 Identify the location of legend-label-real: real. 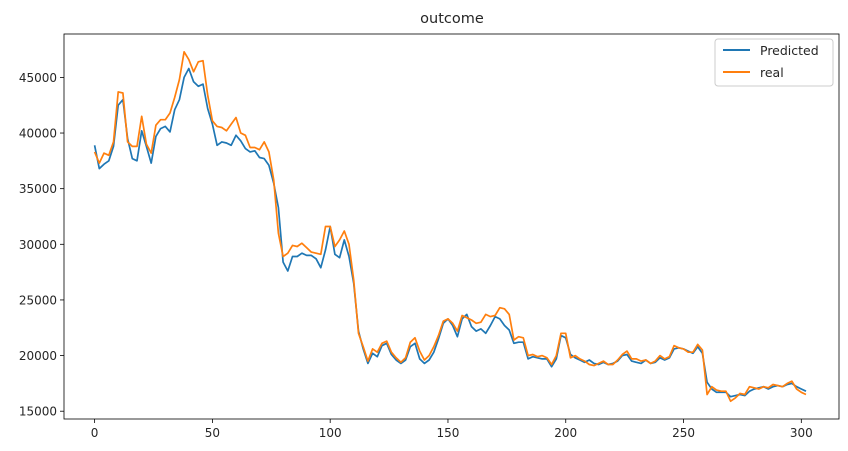
(772, 72).